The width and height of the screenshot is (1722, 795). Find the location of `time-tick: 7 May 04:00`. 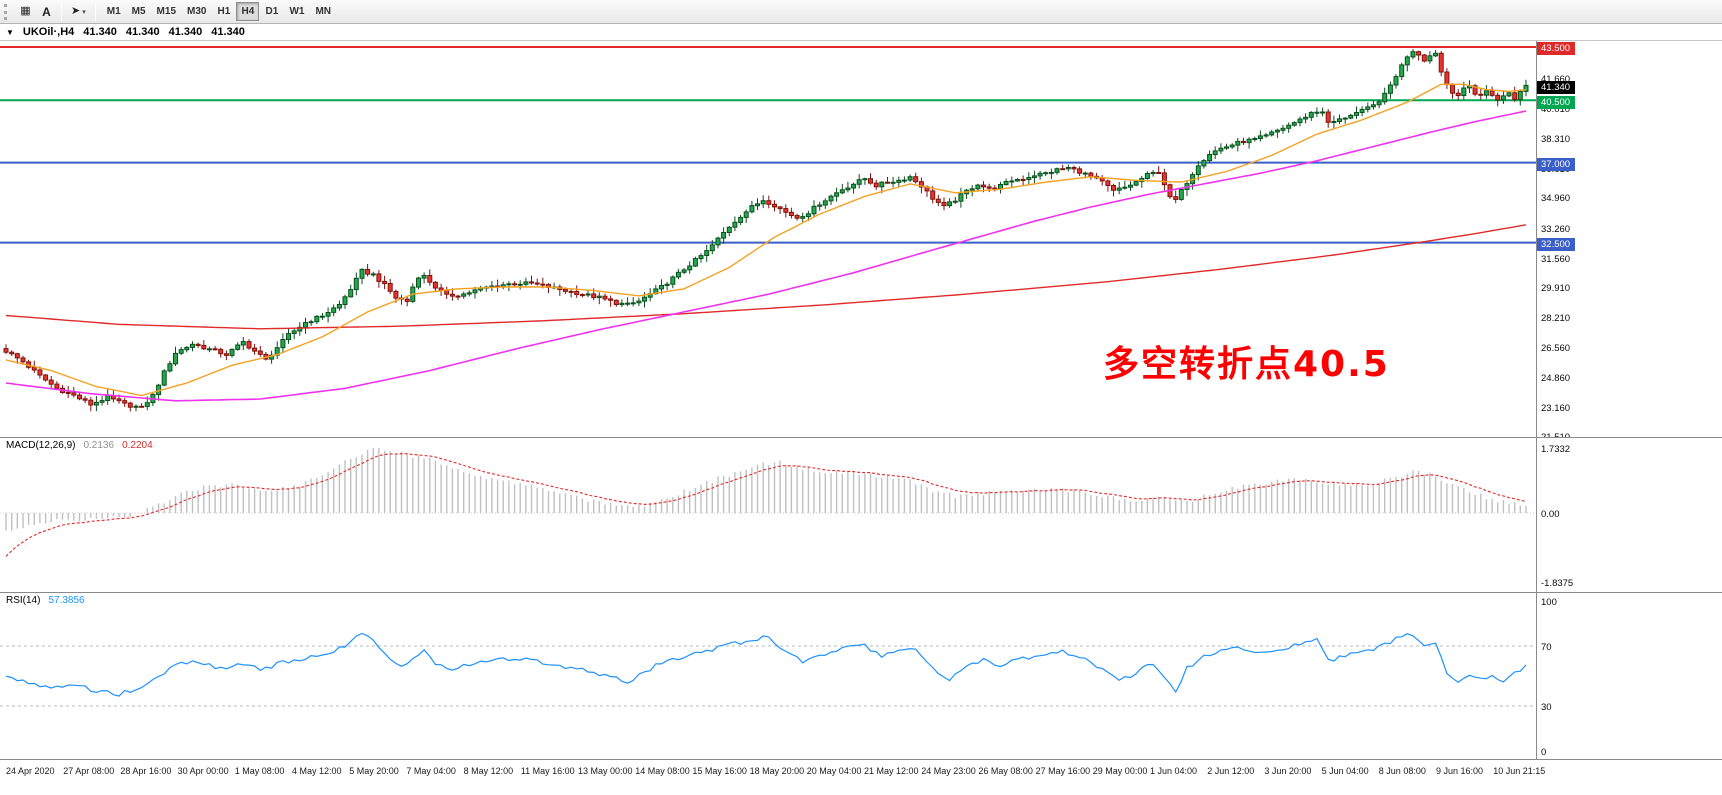

time-tick: 7 May 04:00 is located at coordinates (431, 771).